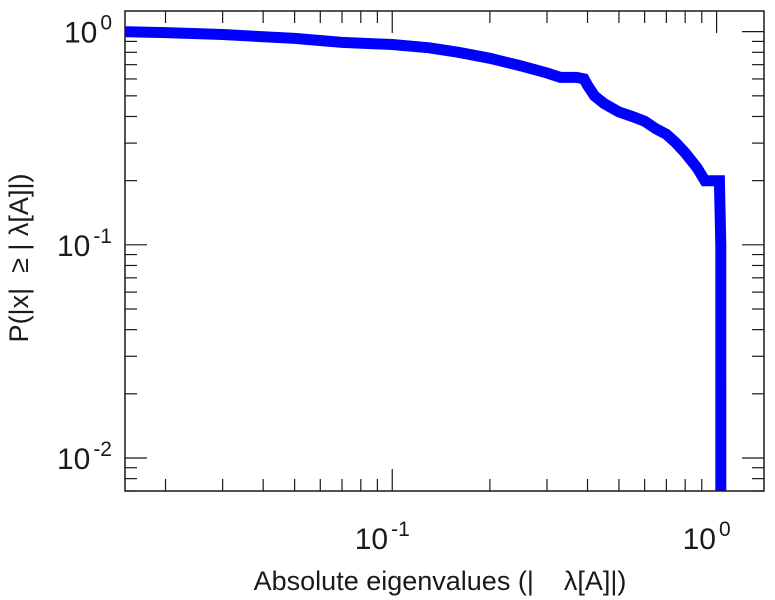  I want to click on x-tick-label: 10 0, so click(707, 537).